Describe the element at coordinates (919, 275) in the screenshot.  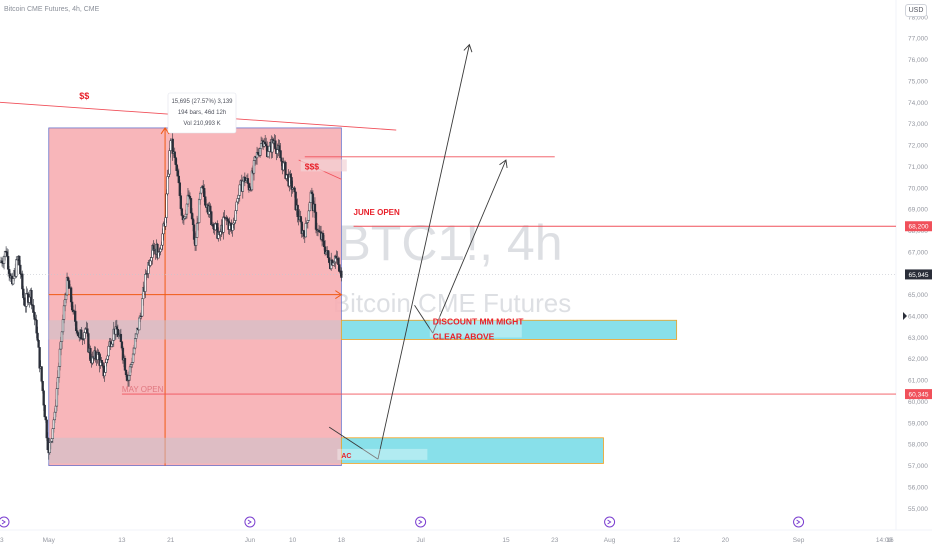
I see `price-label: 65,945` at that location.